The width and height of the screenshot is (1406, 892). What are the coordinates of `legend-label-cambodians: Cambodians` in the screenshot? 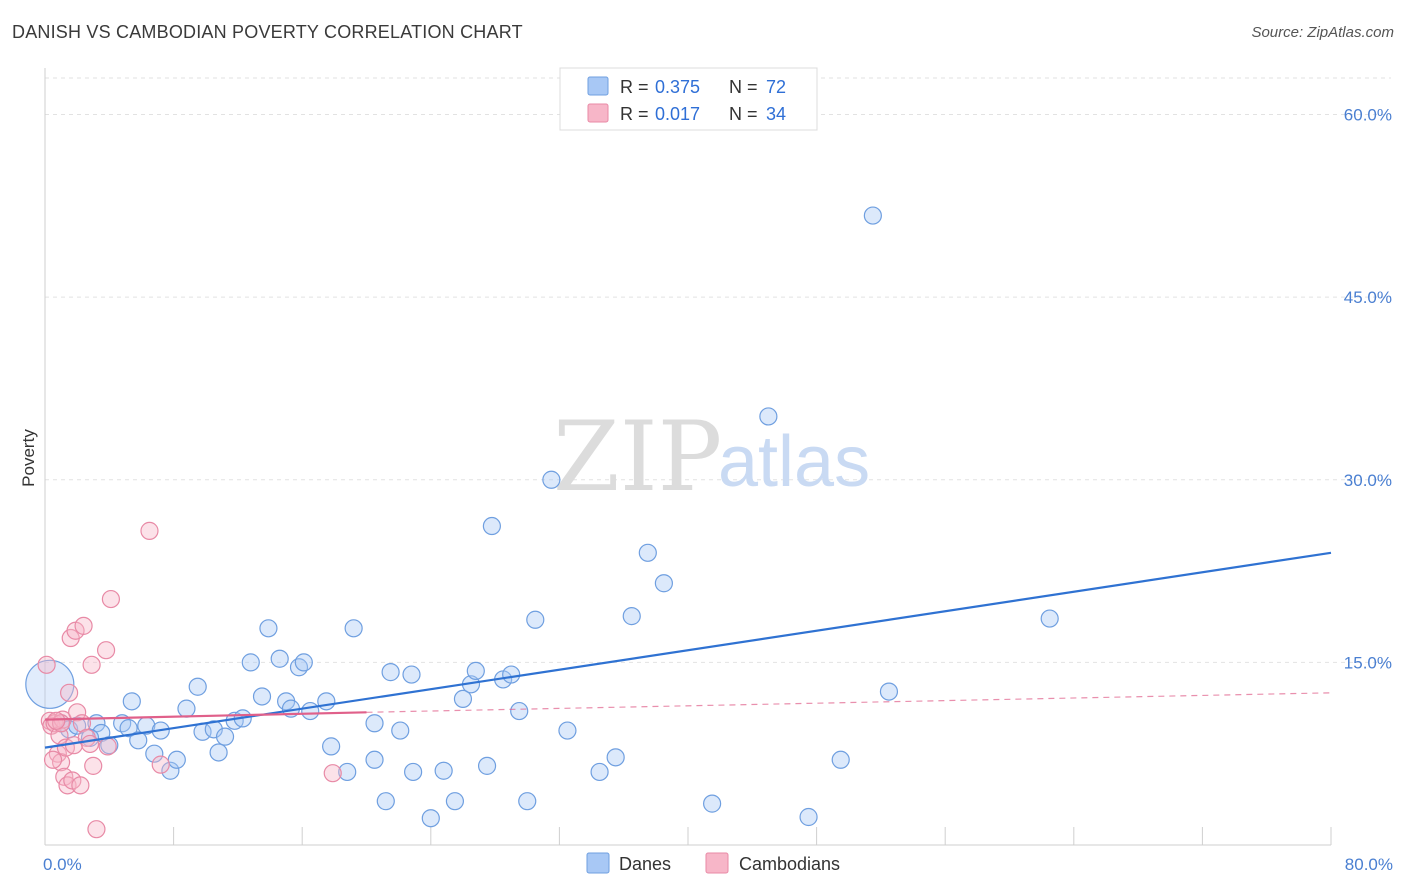 It's located at (789, 864).